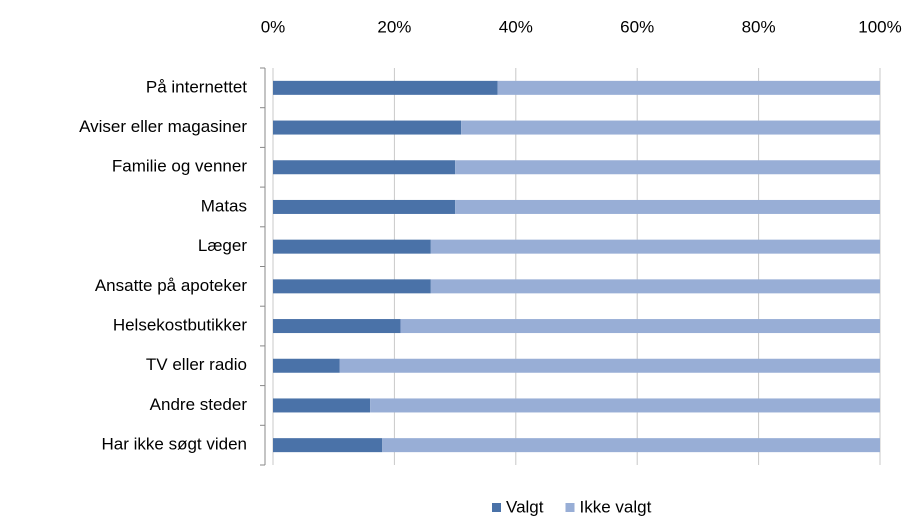 The image size is (912, 521). I want to click on legend-label: Ikke valgt, so click(616, 506).